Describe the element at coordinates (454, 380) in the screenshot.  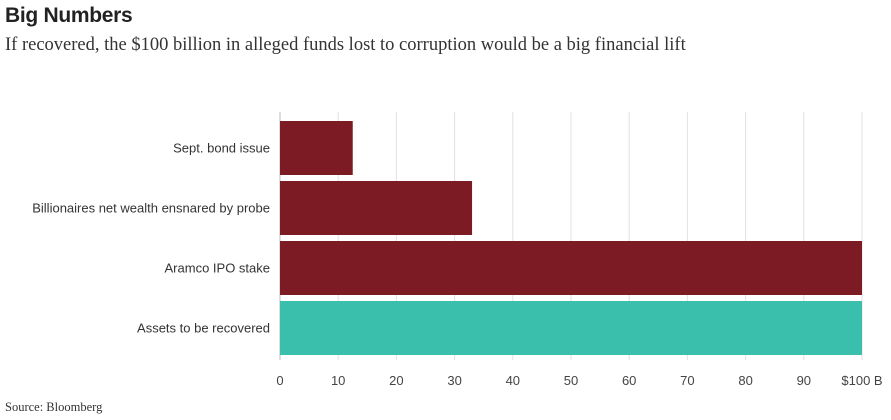
I see `x-tick-label: 30` at that location.